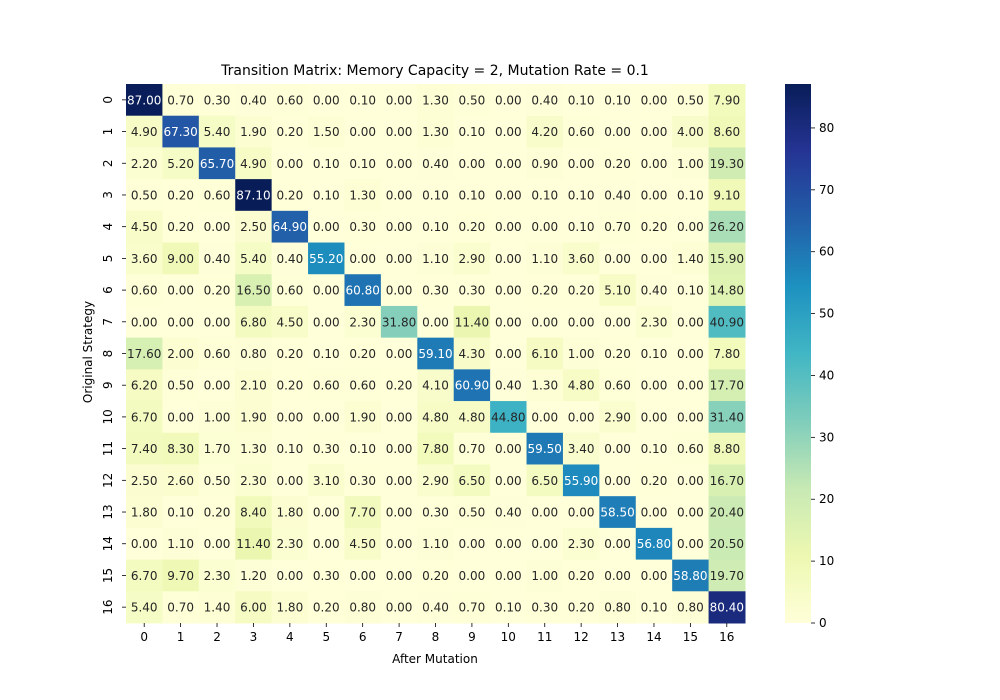 The width and height of the screenshot is (1000, 700). What do you see at coordinates (435, 132) in the screenshot?
I see `cell-value-label: 1.30` at bounding box center [435, 132].